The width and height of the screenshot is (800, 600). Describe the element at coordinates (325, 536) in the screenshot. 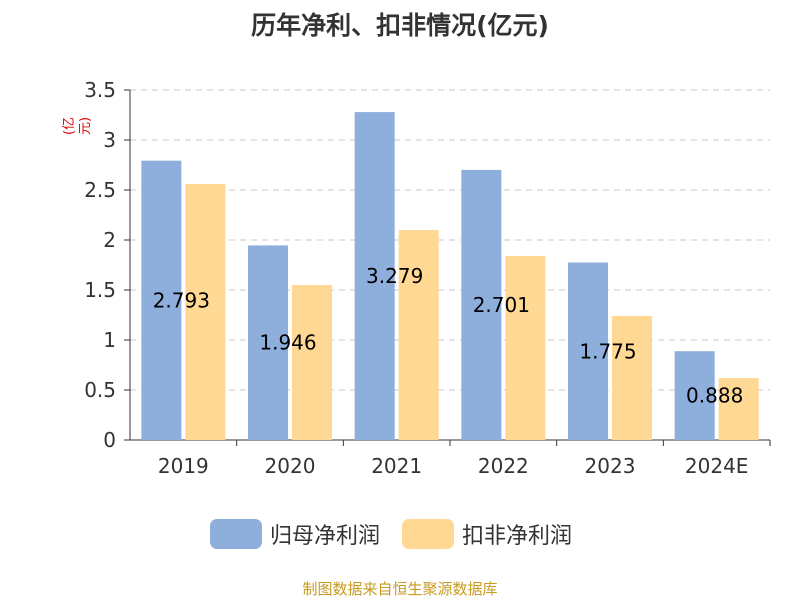

I see `legend-label-net-profit: 归母净利润` at that location.